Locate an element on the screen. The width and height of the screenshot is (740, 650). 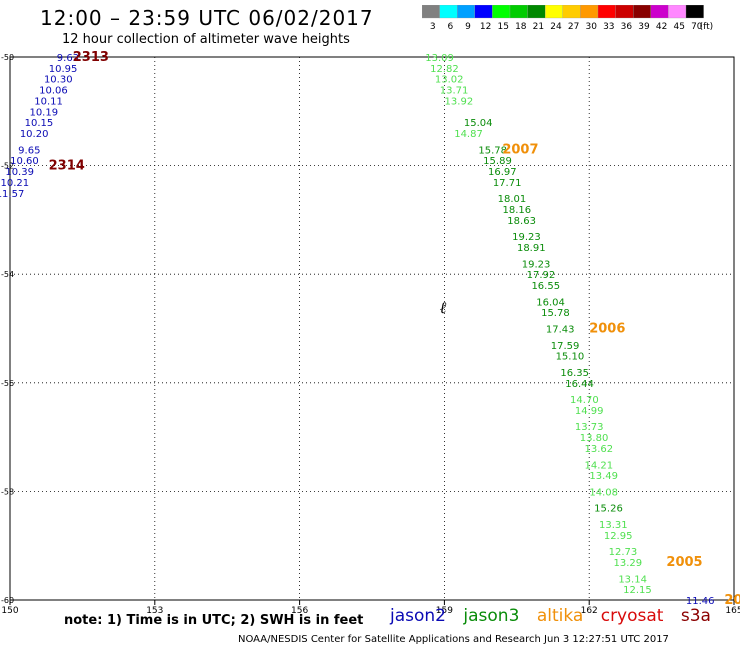
swh-value-label: 15.89 is located at coordinates (497, 161).